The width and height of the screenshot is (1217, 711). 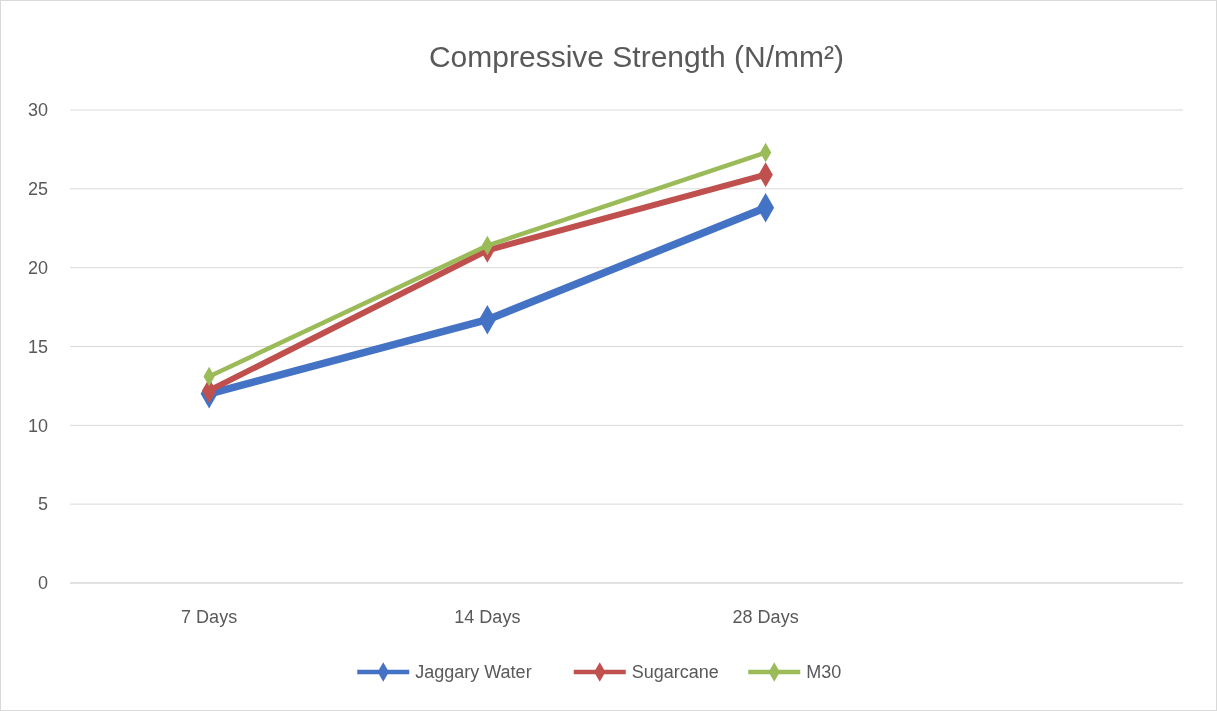 What do you see at coordinates (675, 672) in the screenshot?
I see `legend-label: Sugarcane` at bounding box center [675, 672].